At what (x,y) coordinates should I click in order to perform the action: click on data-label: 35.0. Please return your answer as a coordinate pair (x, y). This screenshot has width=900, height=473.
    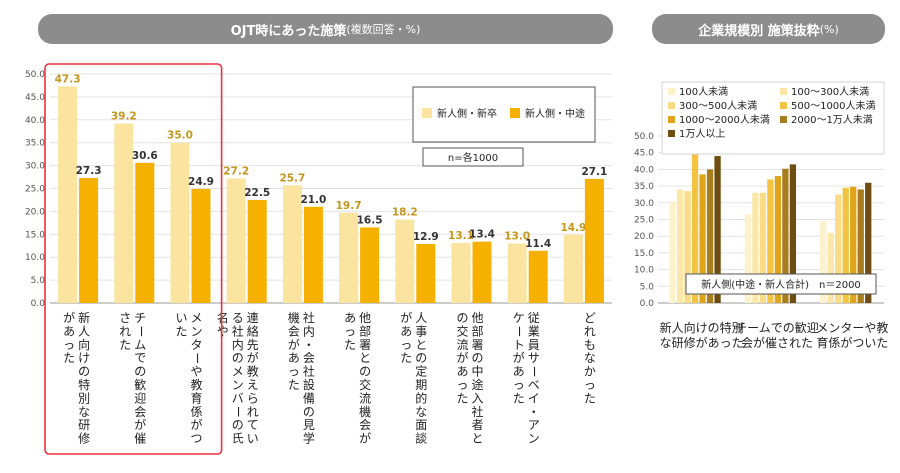
    Looking at the image, I should click on (180, 136).